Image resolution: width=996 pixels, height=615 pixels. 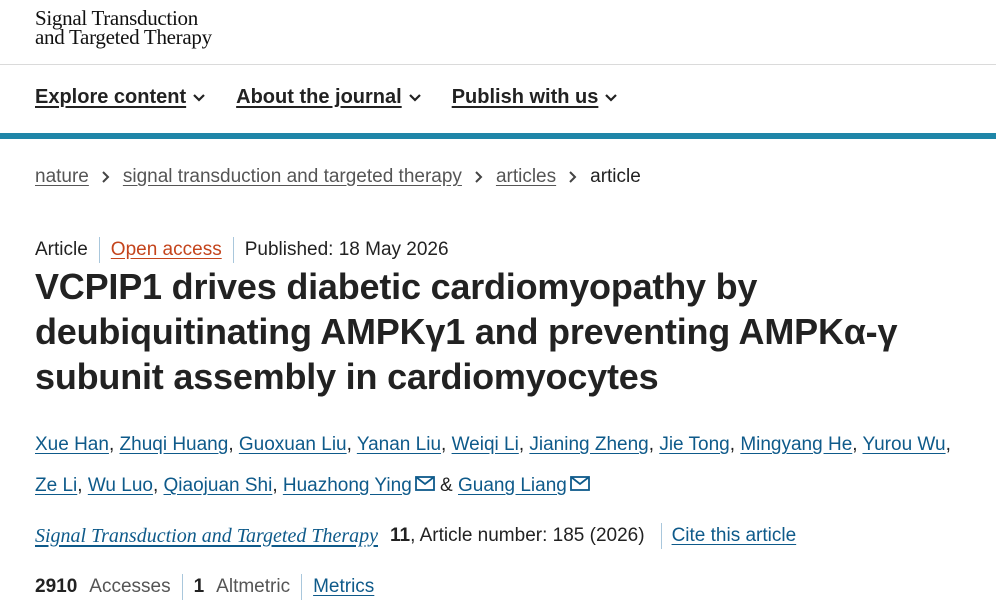 I want to click on altmetric-count: 1, so click(x=199, y=586).